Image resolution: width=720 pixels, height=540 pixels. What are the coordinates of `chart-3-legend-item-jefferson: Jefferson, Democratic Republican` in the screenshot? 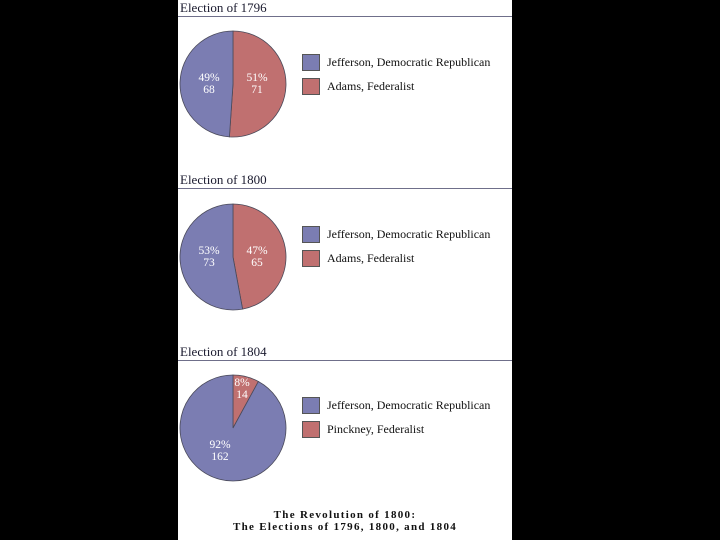 It's located at (396, 405).